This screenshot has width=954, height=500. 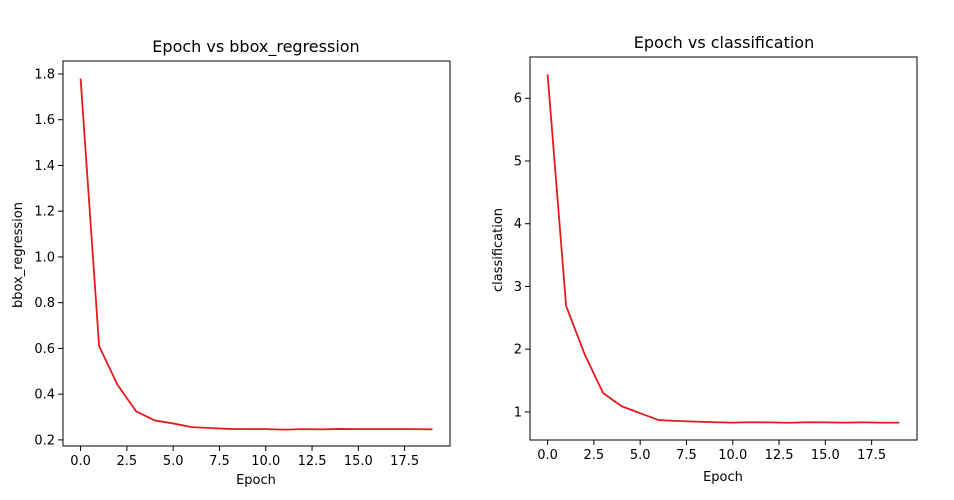 I want to click on y-tick-label: 4, so click(x=518, y=224).